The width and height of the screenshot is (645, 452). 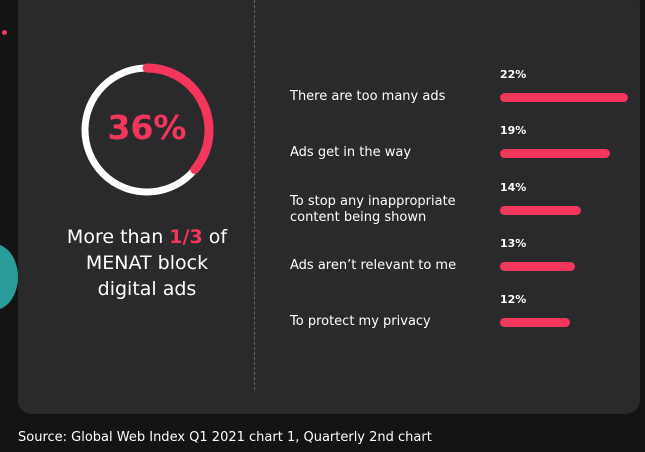 I want to click on value-label: 14%, so click(x=513, y=187).